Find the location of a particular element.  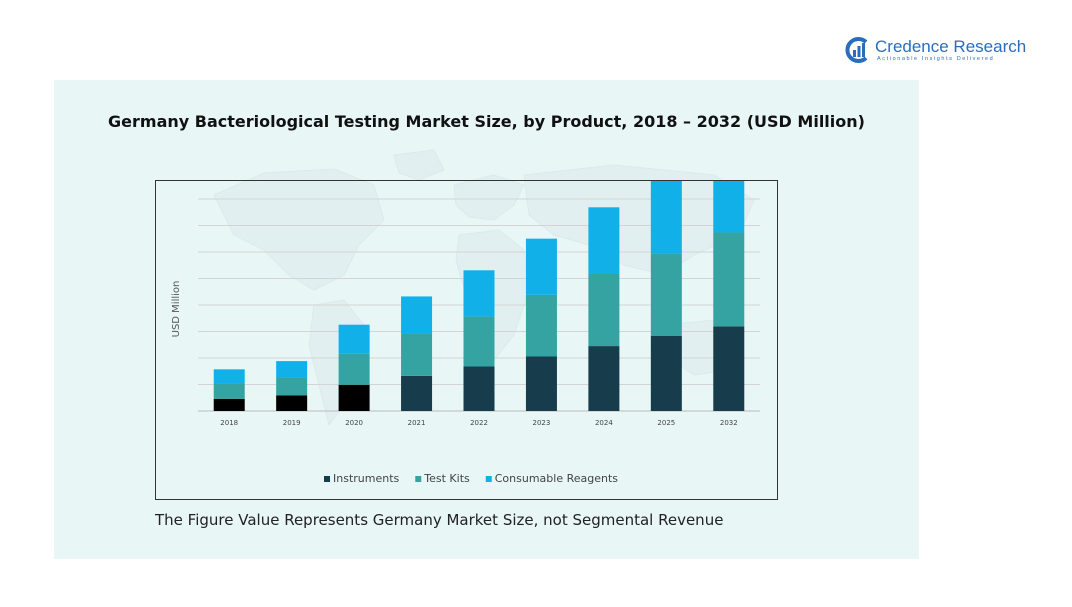

legend-swatch-test-kits is located at coordinates (418, 479).